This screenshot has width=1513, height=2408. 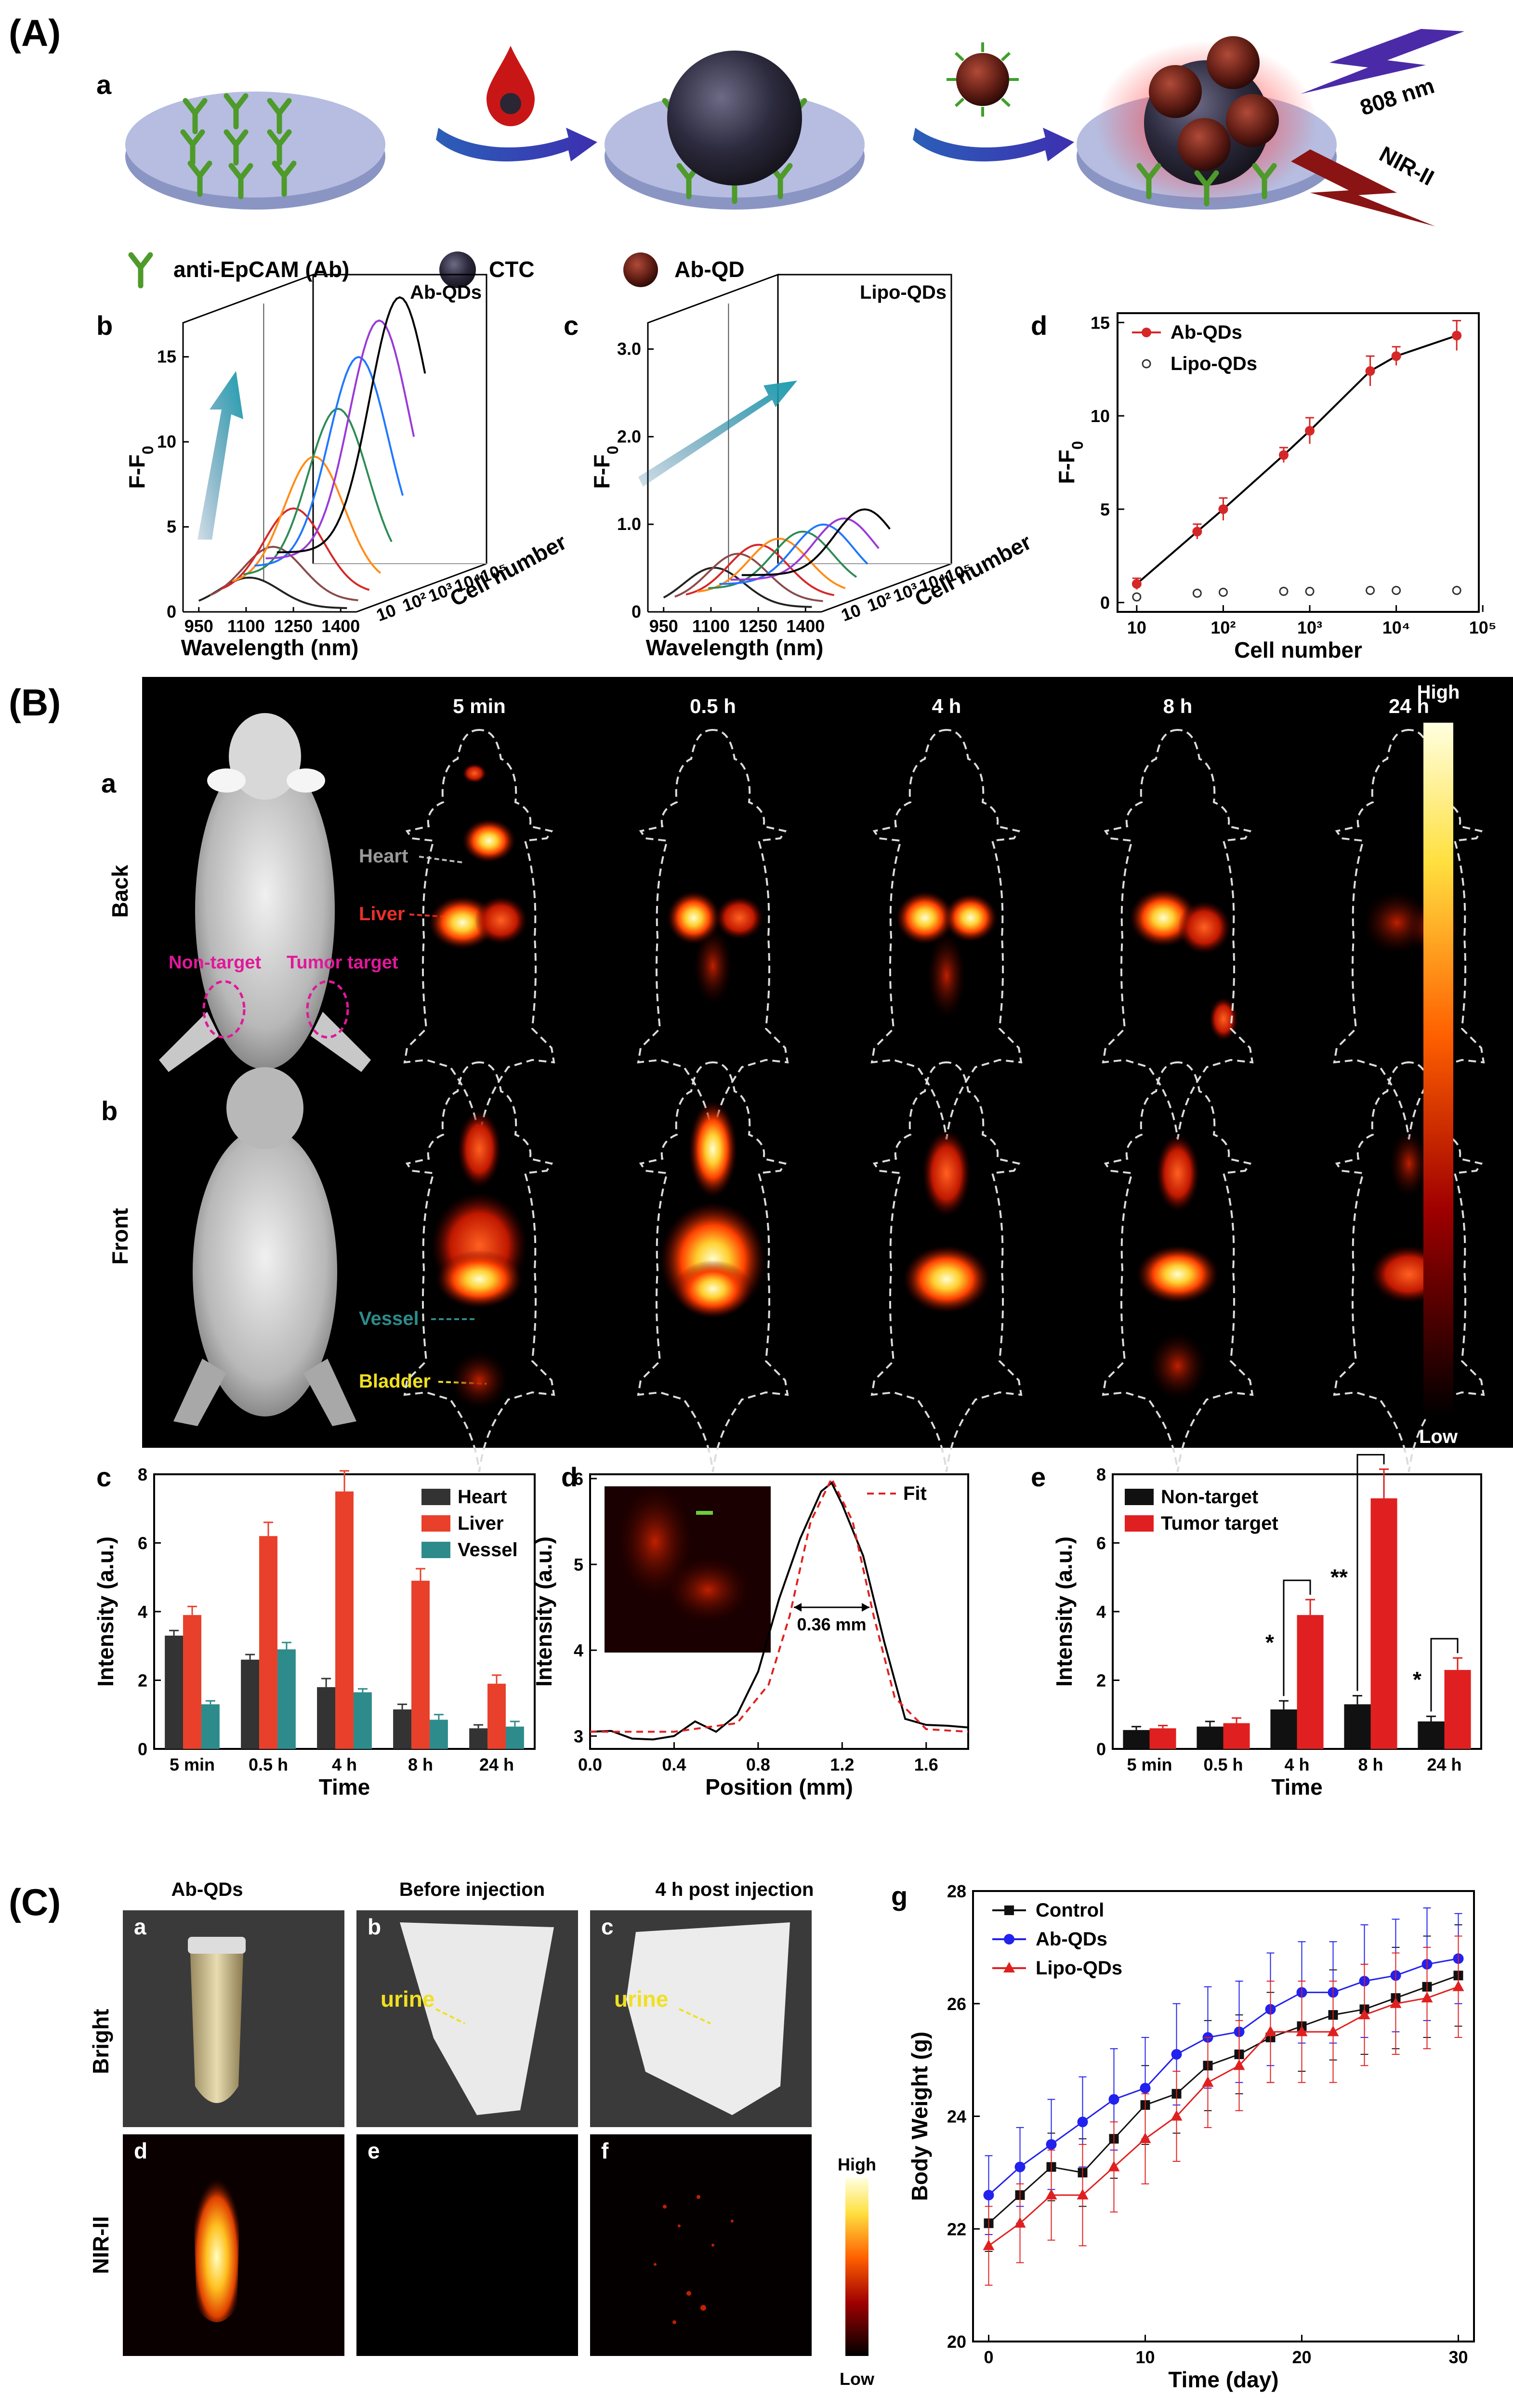 I want to click on panel-C-c-label: c, so click(x=607, y=1927).